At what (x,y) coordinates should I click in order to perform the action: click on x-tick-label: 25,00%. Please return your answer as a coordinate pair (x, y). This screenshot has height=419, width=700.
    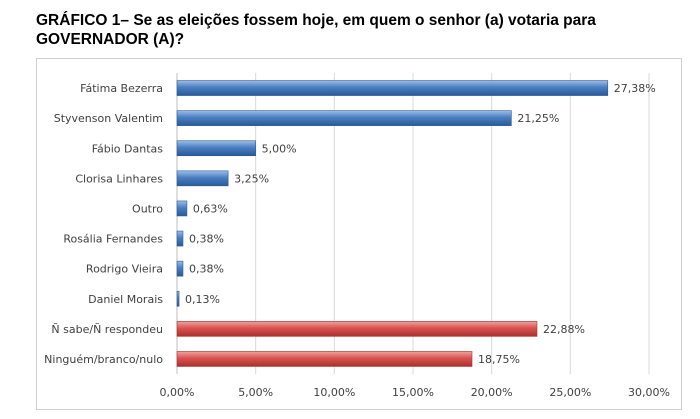
    Looking at the image, I should click on (570, 392).